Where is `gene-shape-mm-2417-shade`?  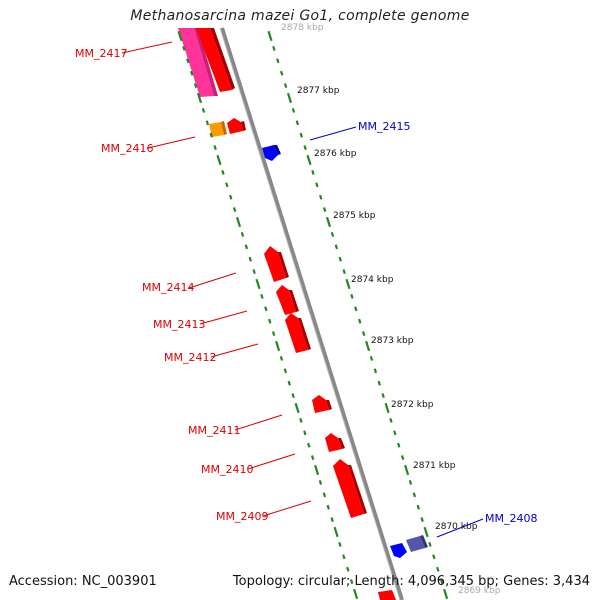 gene-shape-mm-2417-shade is located at coordinates (222, 59).